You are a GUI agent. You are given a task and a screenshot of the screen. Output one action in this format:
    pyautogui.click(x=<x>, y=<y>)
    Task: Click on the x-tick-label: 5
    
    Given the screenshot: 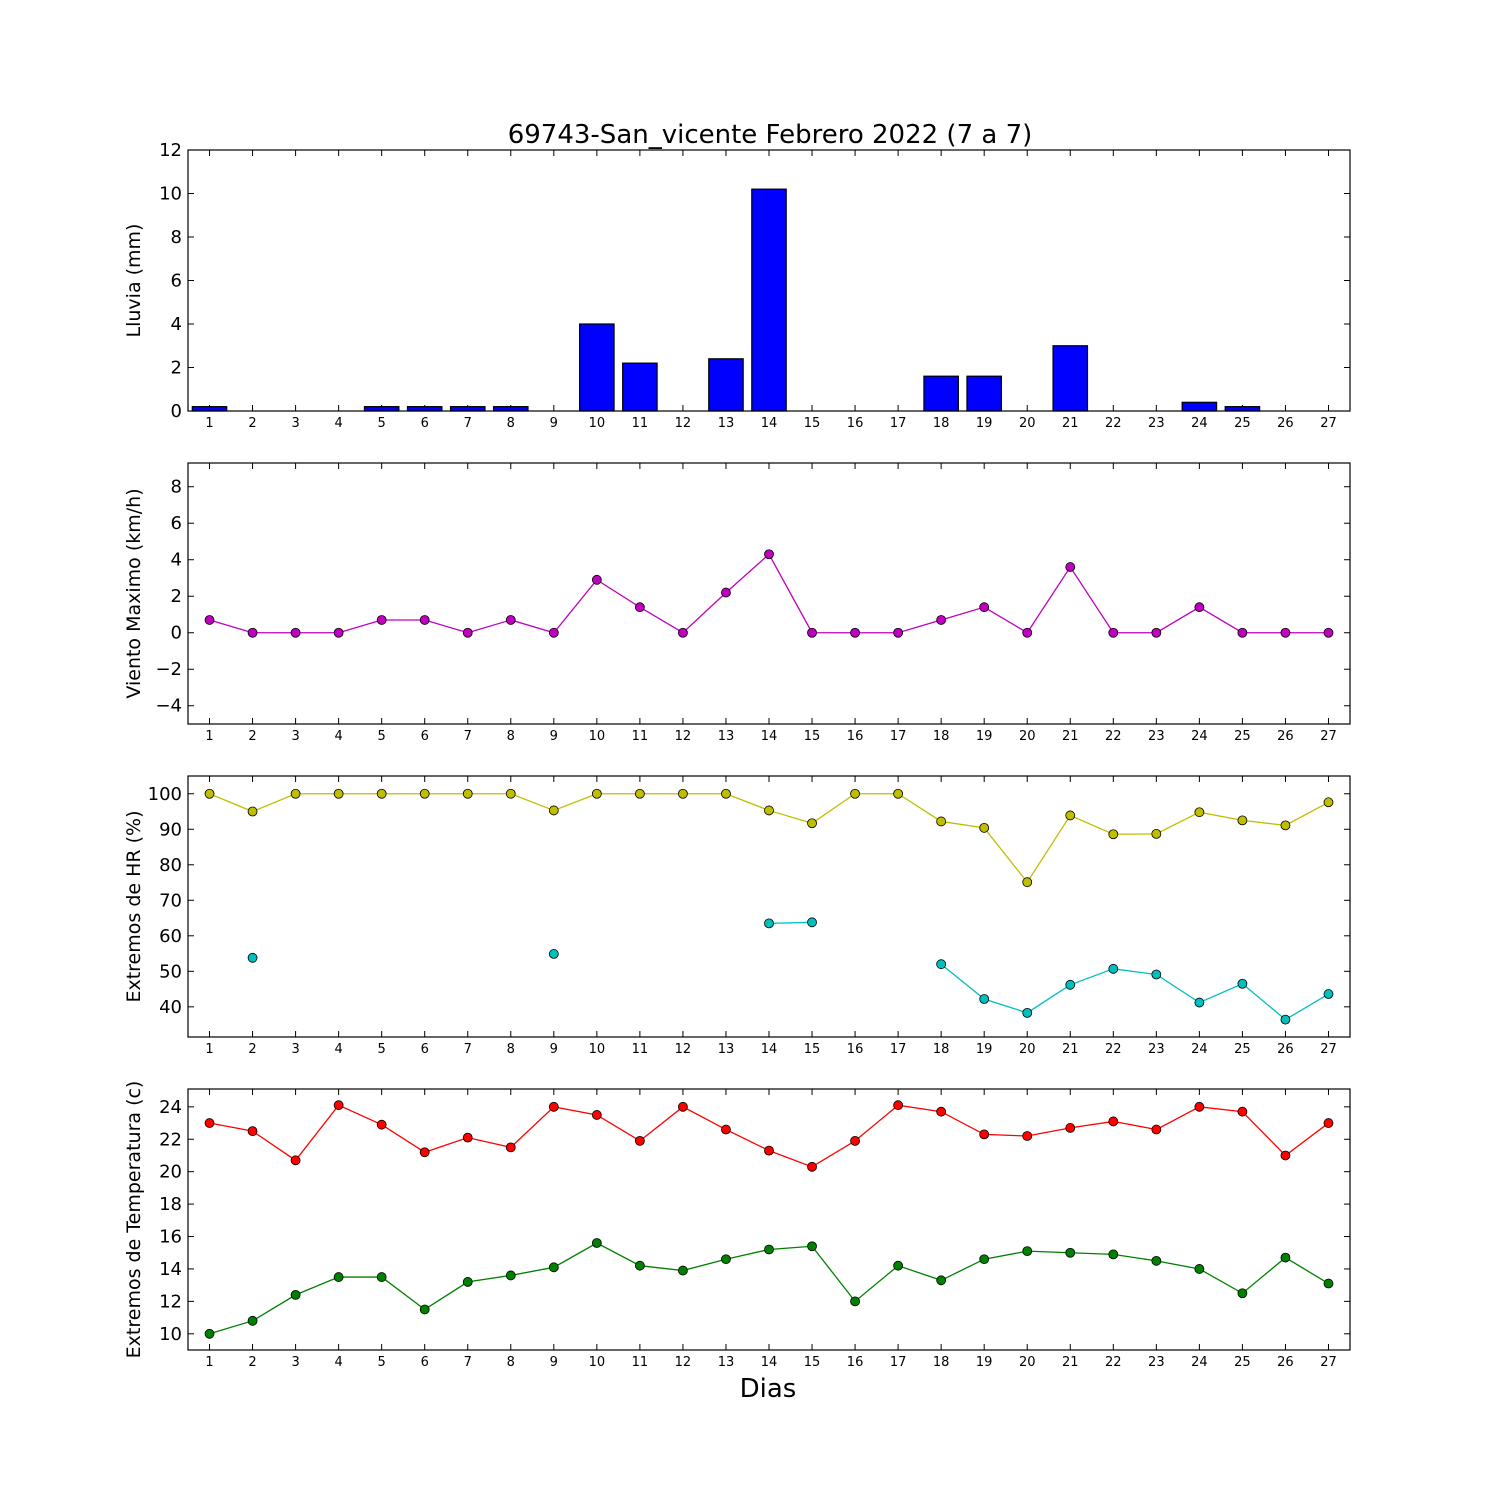 What is the action you would take?
    pyautogui.click(x=382, y=1049)
    